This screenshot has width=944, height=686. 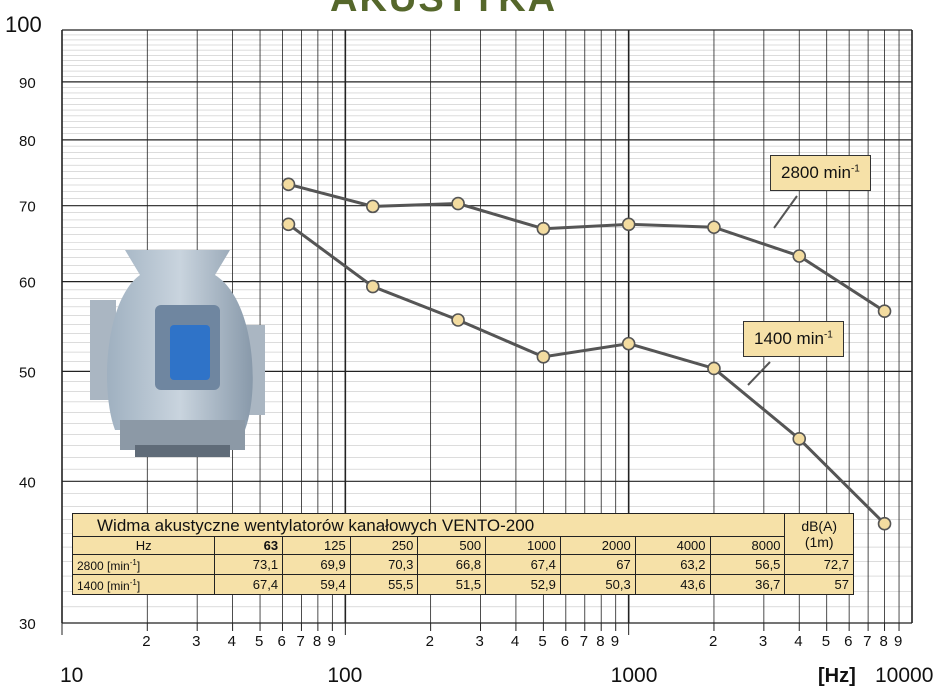 I want to click on callout-2800-sup: -1, so click(x=855, y=169).